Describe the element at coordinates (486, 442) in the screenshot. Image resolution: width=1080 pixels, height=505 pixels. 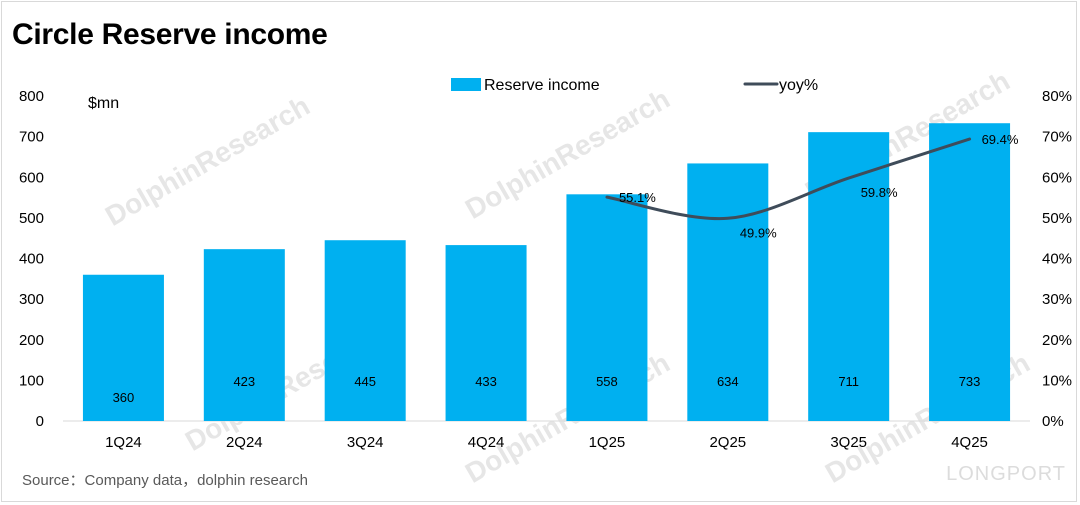
I see `x-tick-label: 4Q24` at that location.